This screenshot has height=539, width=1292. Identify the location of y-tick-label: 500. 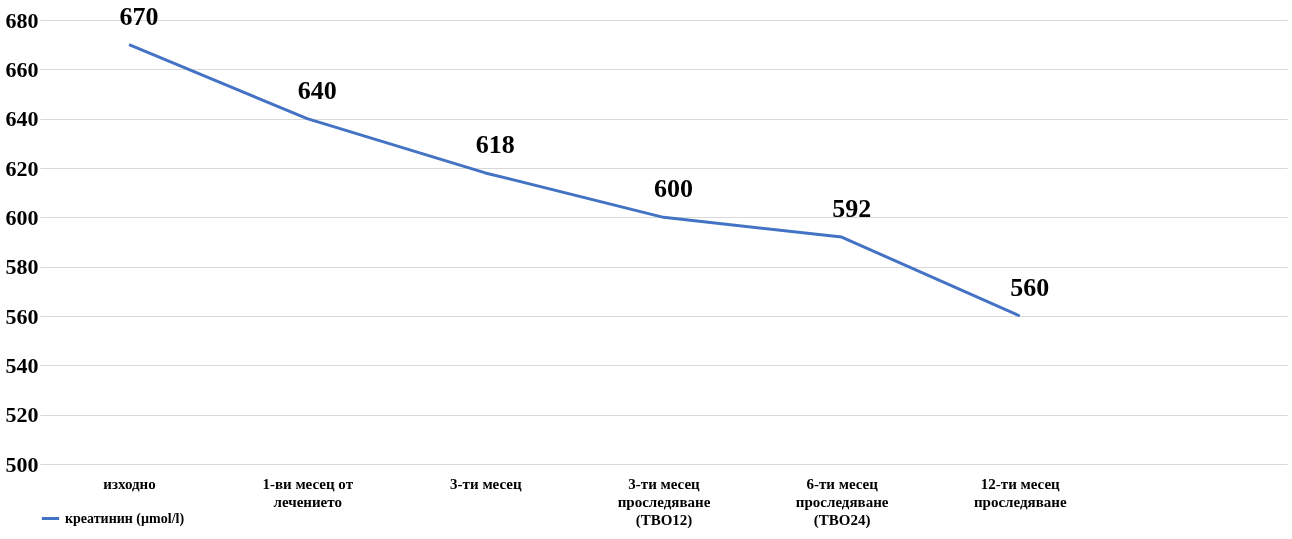
(22, 464).